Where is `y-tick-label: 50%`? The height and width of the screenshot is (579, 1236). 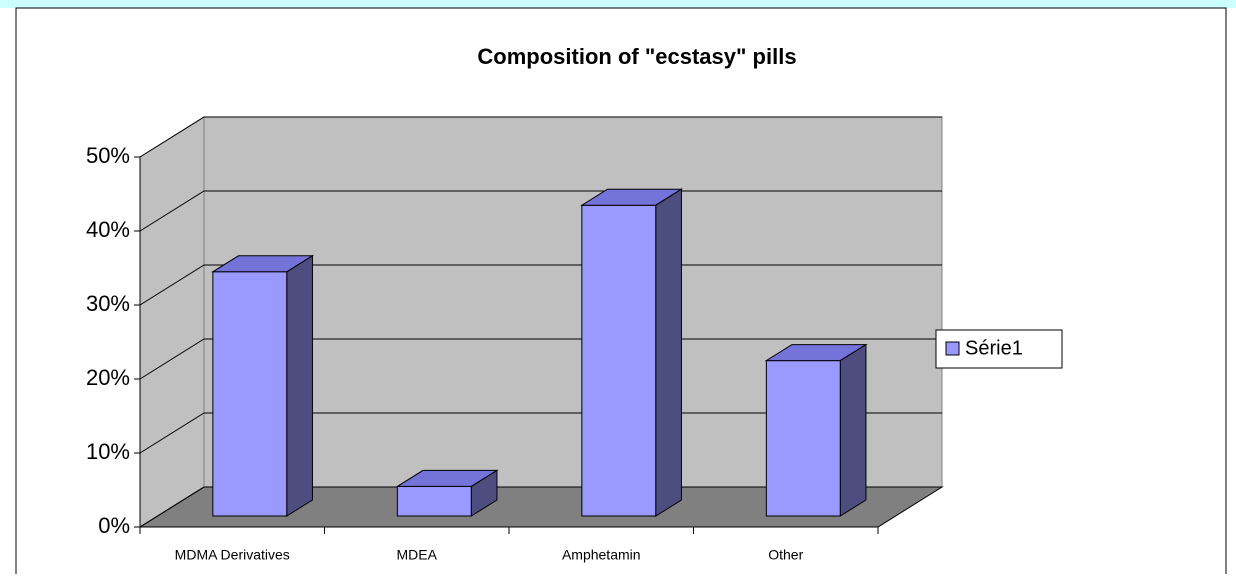 y-tick-label: 50% is located at coordinates (108, 155).